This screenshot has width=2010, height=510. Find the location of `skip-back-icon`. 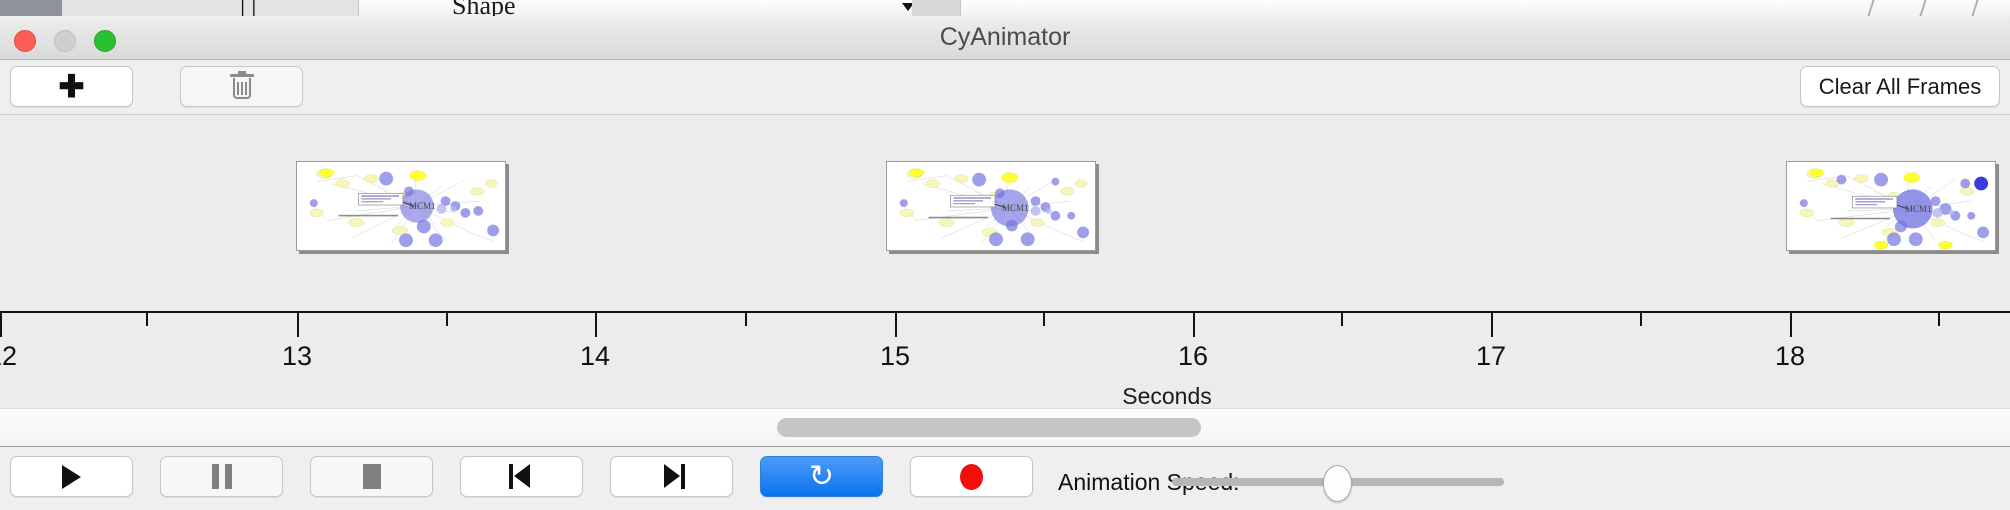

skip-back-icon is located at coordinates (521, 476).